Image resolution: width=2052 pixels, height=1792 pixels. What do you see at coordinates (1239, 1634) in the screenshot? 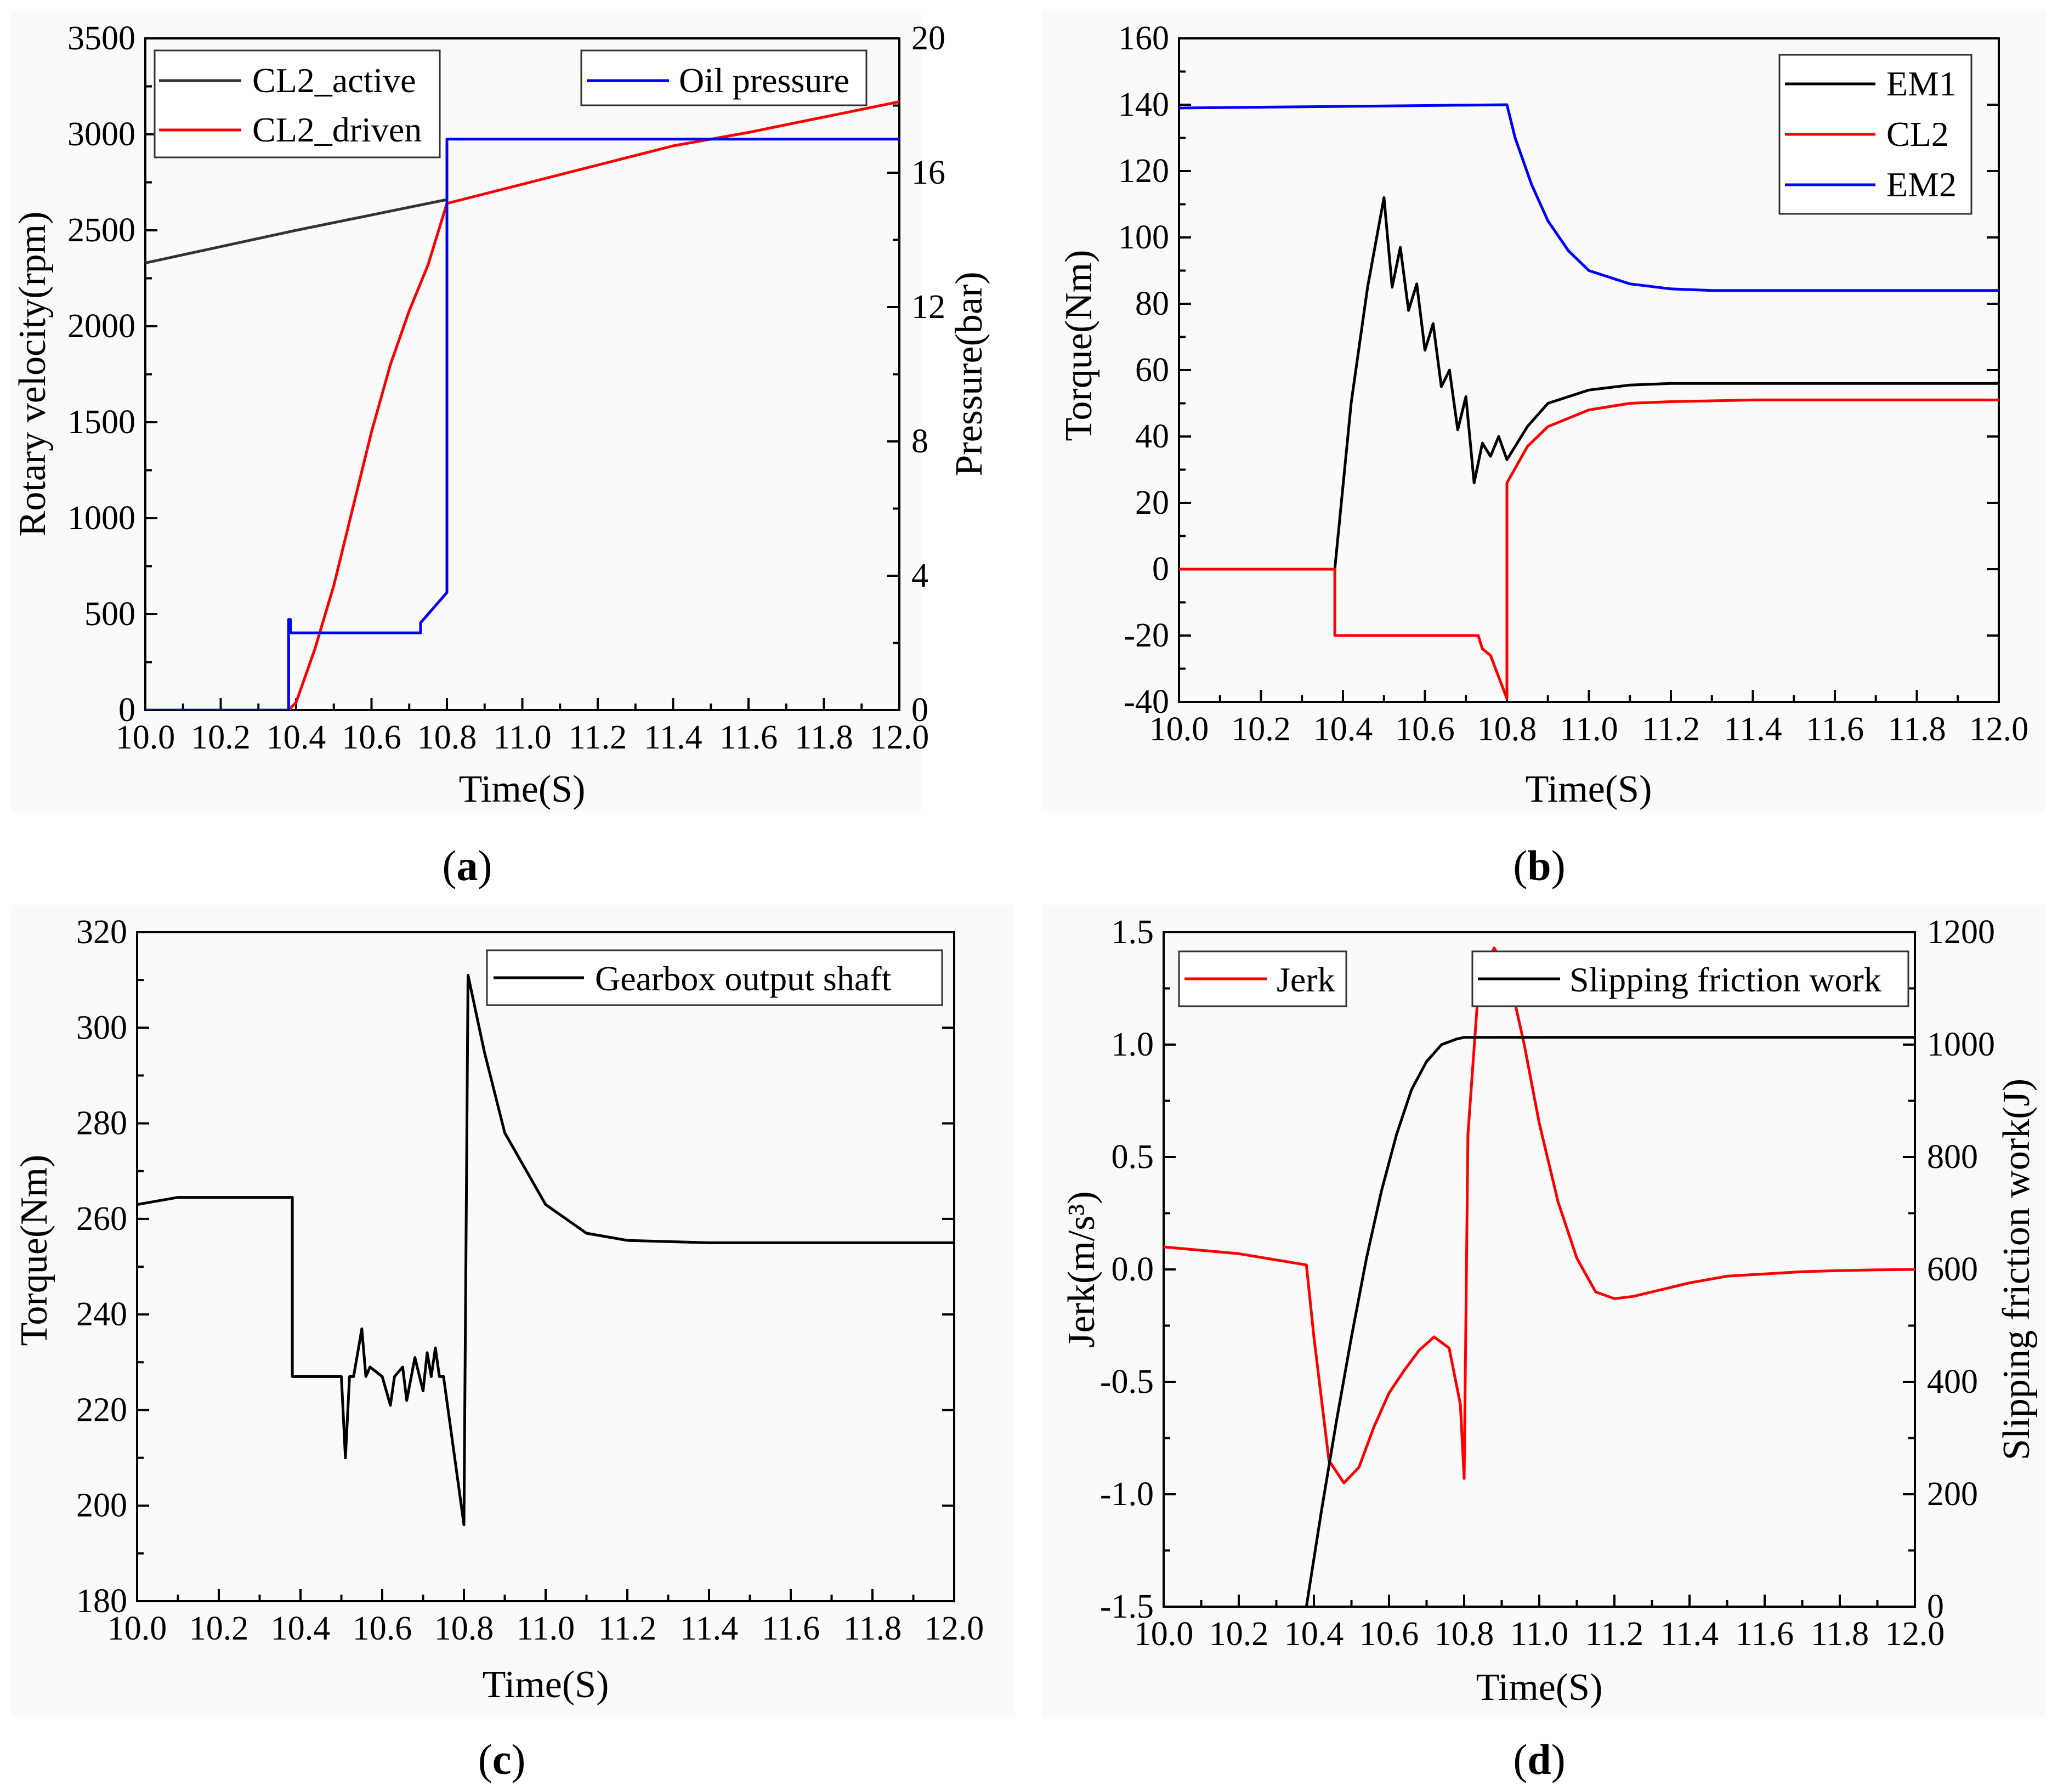
I see `panel-d-x-tick-label: 10.2` at bounding box center [1239, 1634].